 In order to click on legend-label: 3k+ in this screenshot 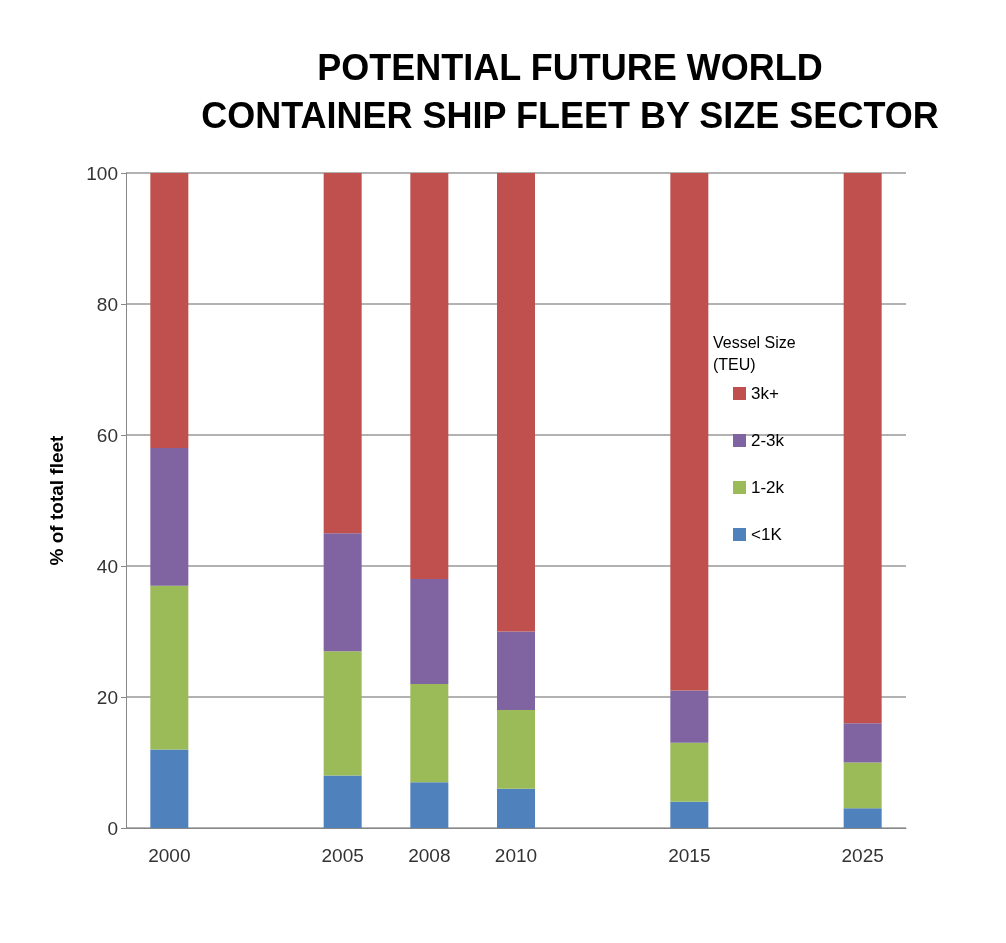, I will do `click(765, 393)`.